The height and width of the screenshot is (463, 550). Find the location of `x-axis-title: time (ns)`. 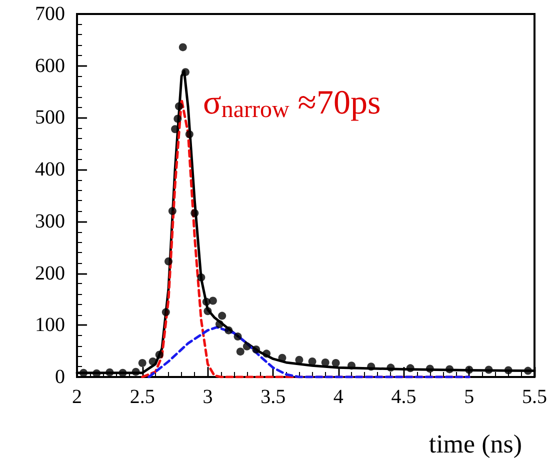

x-axis-title: time (ns) is located at coordinates (475, 444).